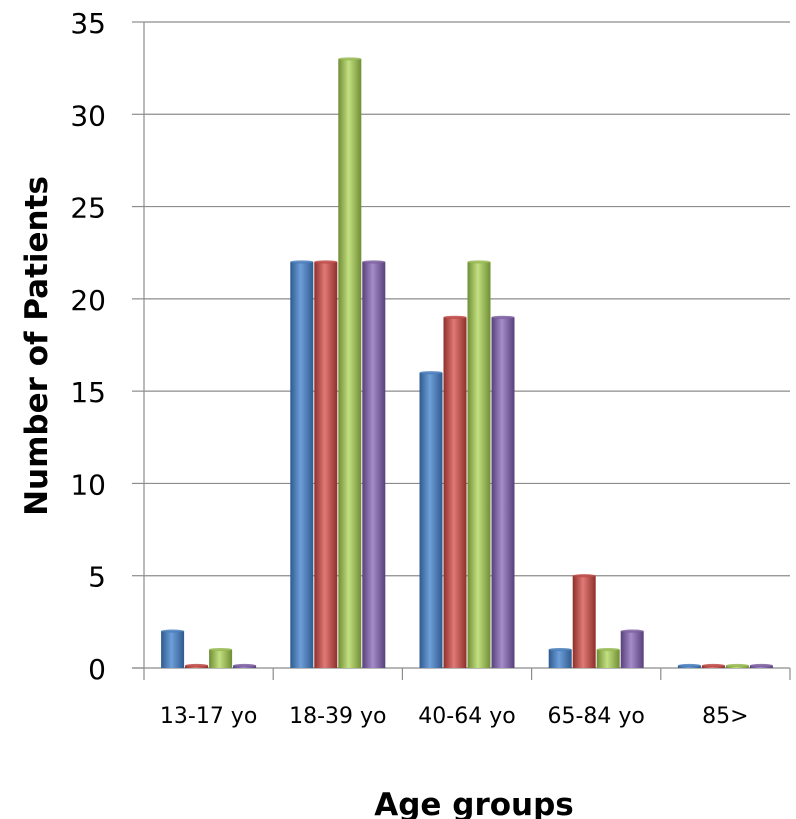  I want to click on x-tick-label: 85>, so click(725, 716).